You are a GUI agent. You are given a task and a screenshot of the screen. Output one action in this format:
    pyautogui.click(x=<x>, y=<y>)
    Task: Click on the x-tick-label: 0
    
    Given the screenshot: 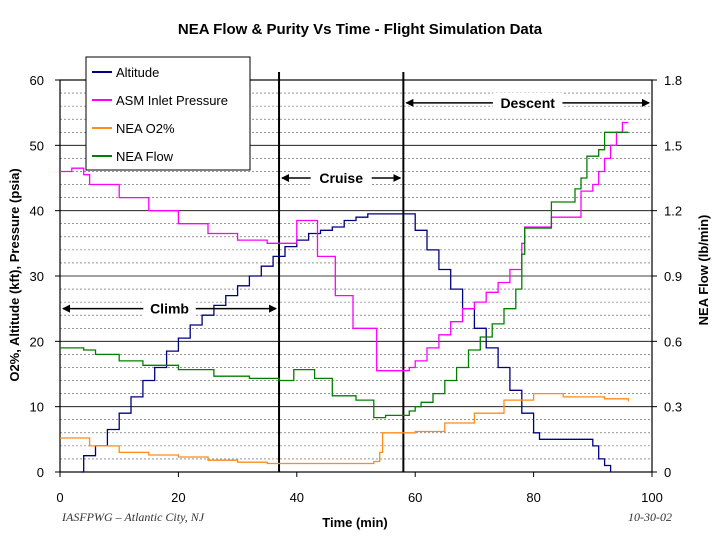 What is the action you would take?
    pyautogui.click(x=59, y=497)
    